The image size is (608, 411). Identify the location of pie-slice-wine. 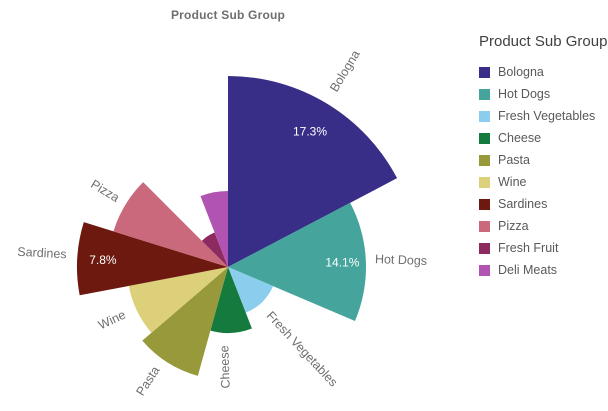
(178, 300).